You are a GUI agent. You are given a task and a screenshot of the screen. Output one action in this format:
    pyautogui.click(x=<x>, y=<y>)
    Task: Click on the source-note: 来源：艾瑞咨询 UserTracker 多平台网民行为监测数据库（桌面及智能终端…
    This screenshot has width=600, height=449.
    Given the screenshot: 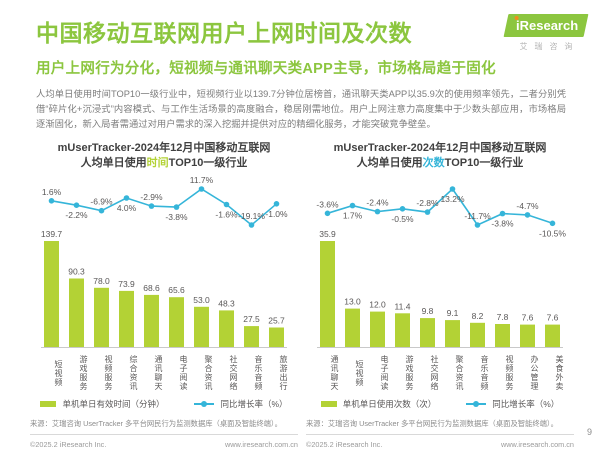 What is the action you would take?
    pyautogui.click(x=432, y=424)
    